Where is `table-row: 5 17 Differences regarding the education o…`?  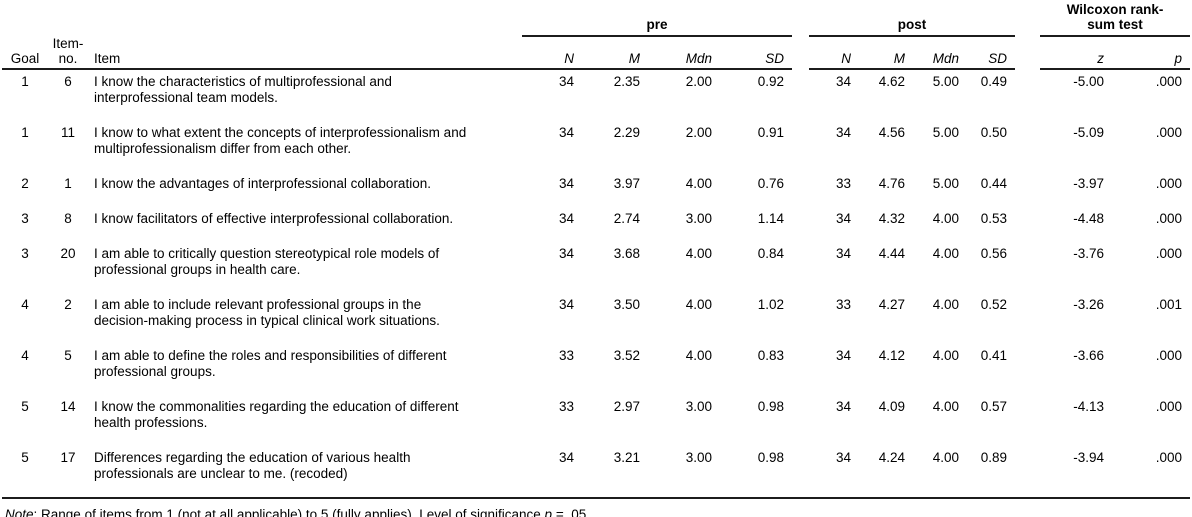 table-row: 5 17 Differences regarding the education o… is located at coordinates (596, 472).